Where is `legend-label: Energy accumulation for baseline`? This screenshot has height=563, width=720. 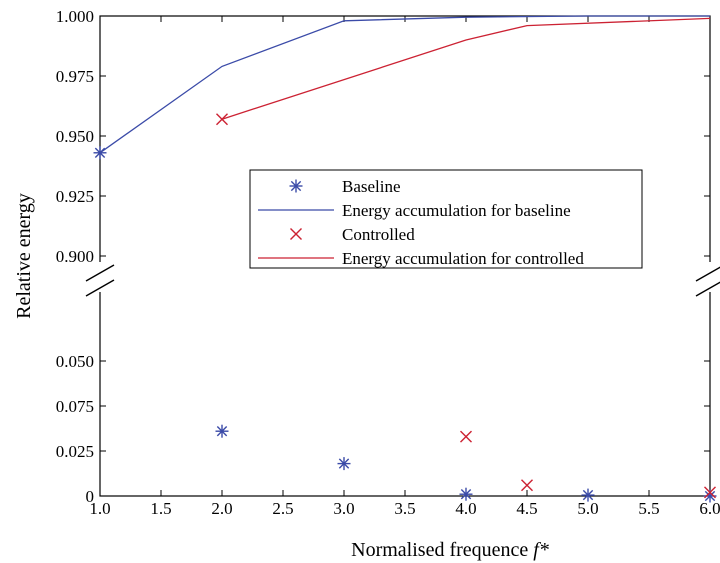
legend-label: Energy accumulation for baseline is located at coordinates (456, 210).